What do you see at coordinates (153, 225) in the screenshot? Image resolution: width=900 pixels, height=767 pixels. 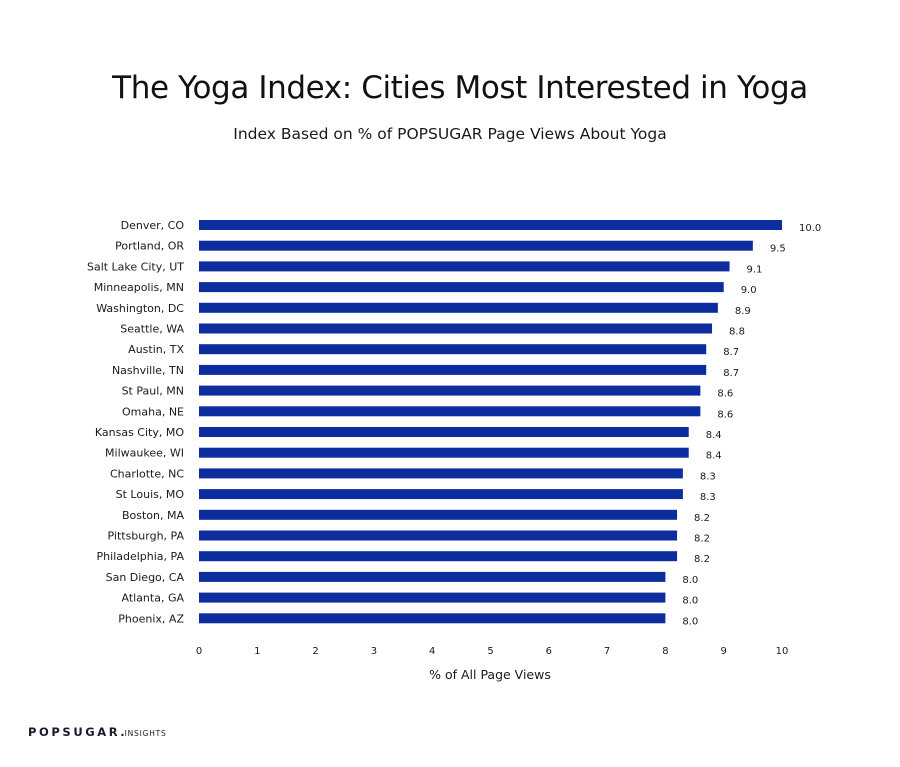 I see `category-label: Denver, CO` at bounding box center [153, 225].